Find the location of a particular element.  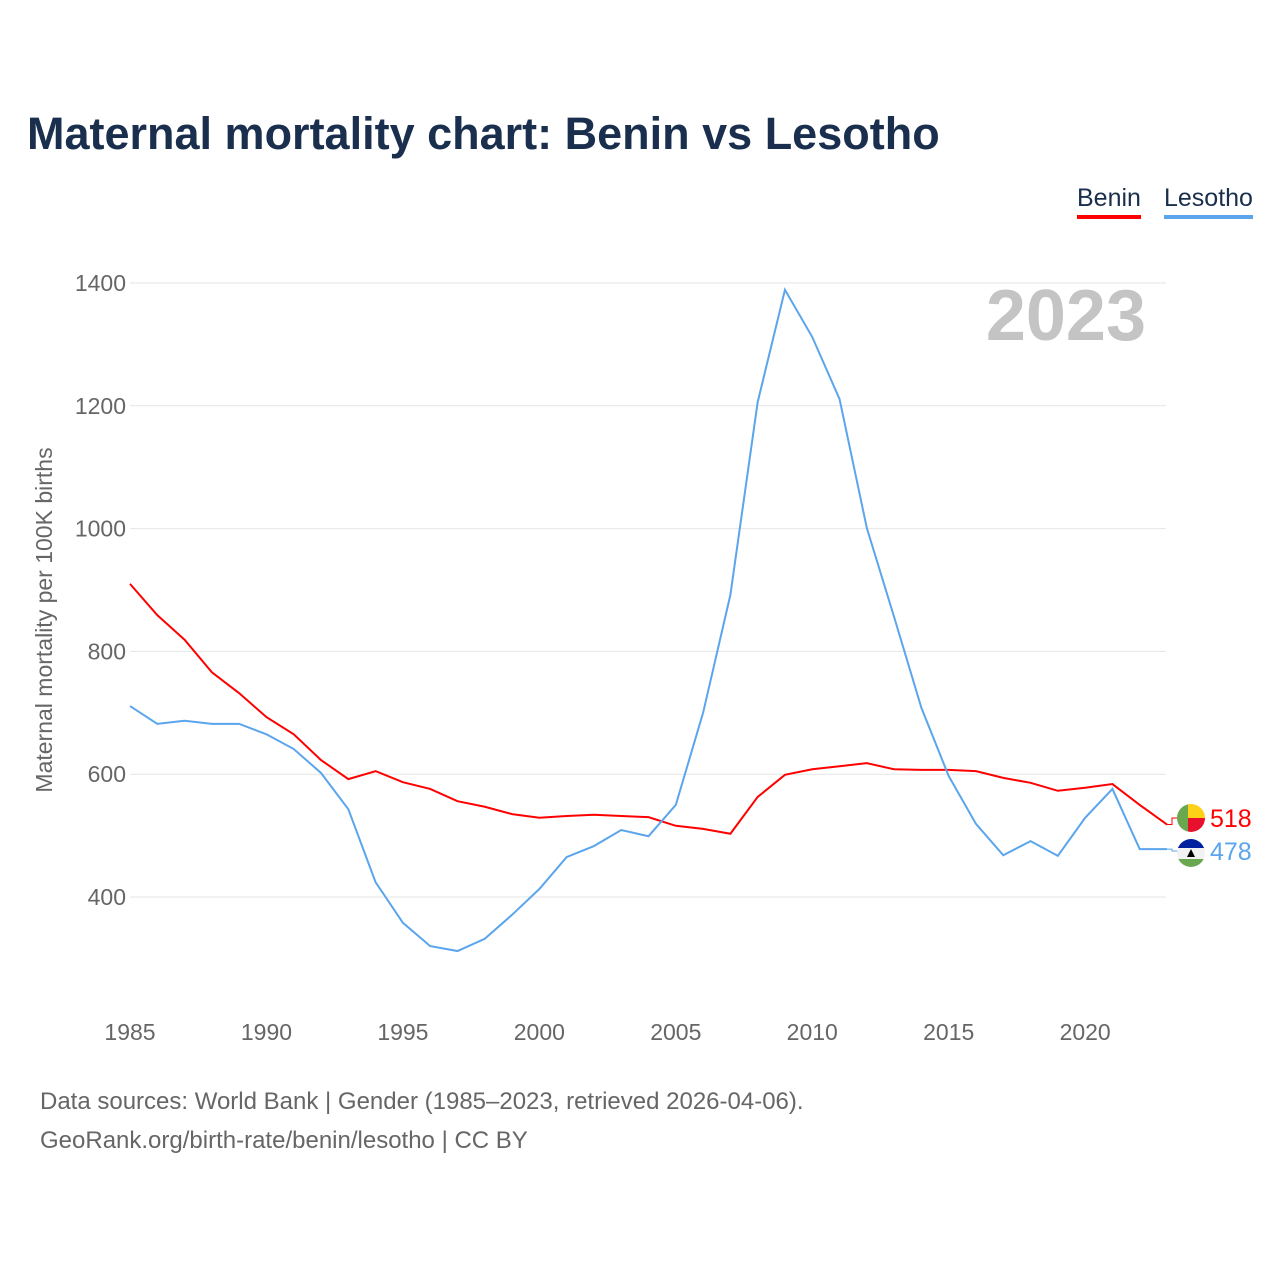

y-tick-label: 600 is located at coordinates (107, 774).